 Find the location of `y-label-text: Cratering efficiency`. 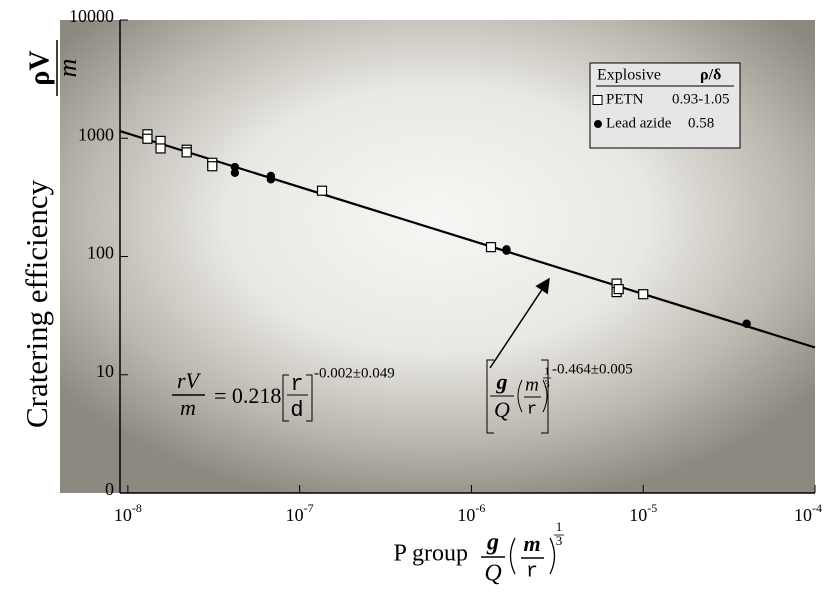

y-label-text: Cratering efficiency is located at coordinates (36, 303).